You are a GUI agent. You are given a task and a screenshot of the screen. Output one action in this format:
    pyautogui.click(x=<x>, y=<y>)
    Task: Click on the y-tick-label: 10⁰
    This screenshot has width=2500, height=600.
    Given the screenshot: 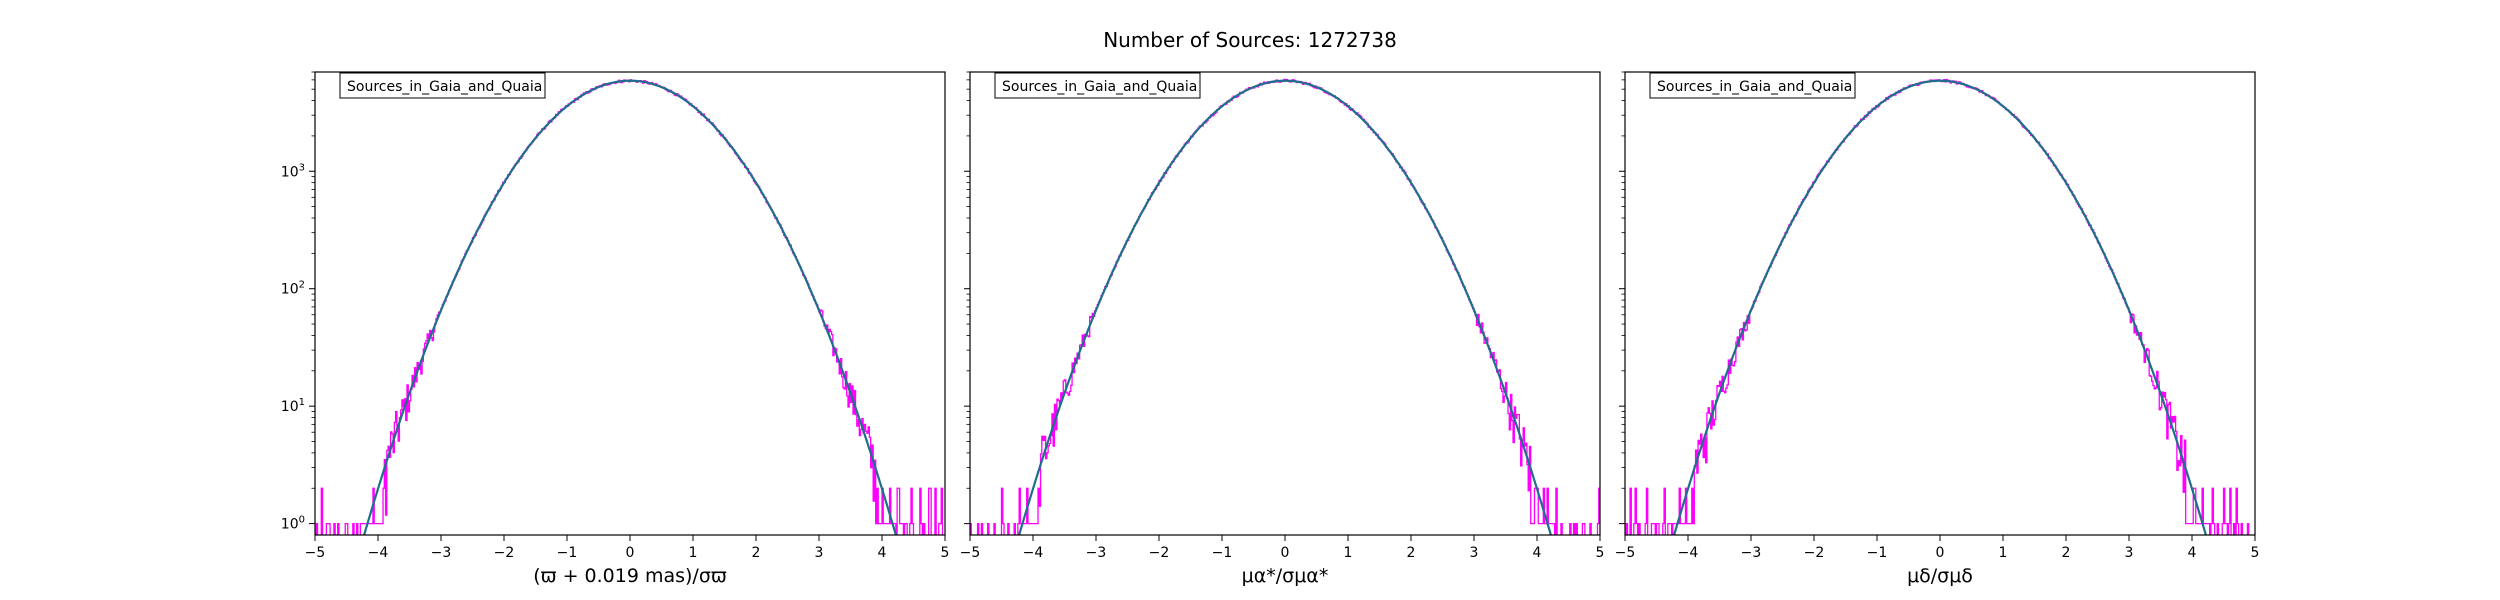 What is the action you would take?
    pyautogui.click(x=293, y=524)
    